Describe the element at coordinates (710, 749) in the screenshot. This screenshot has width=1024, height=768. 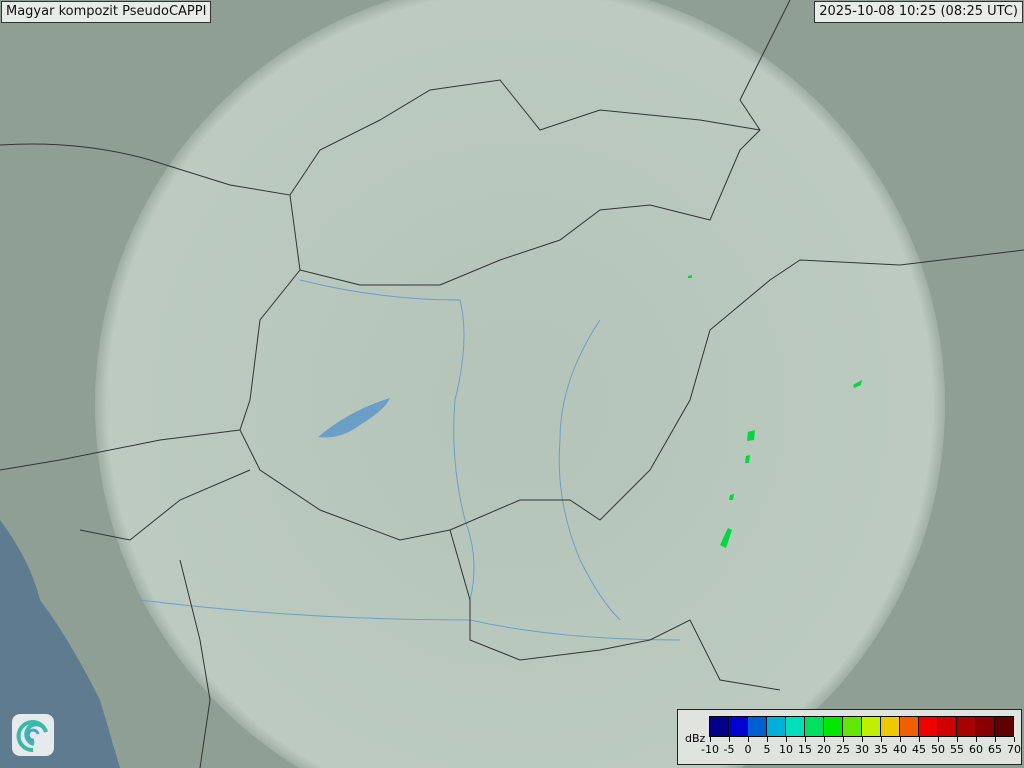
I see `legend-tick-label: -10` at that location.